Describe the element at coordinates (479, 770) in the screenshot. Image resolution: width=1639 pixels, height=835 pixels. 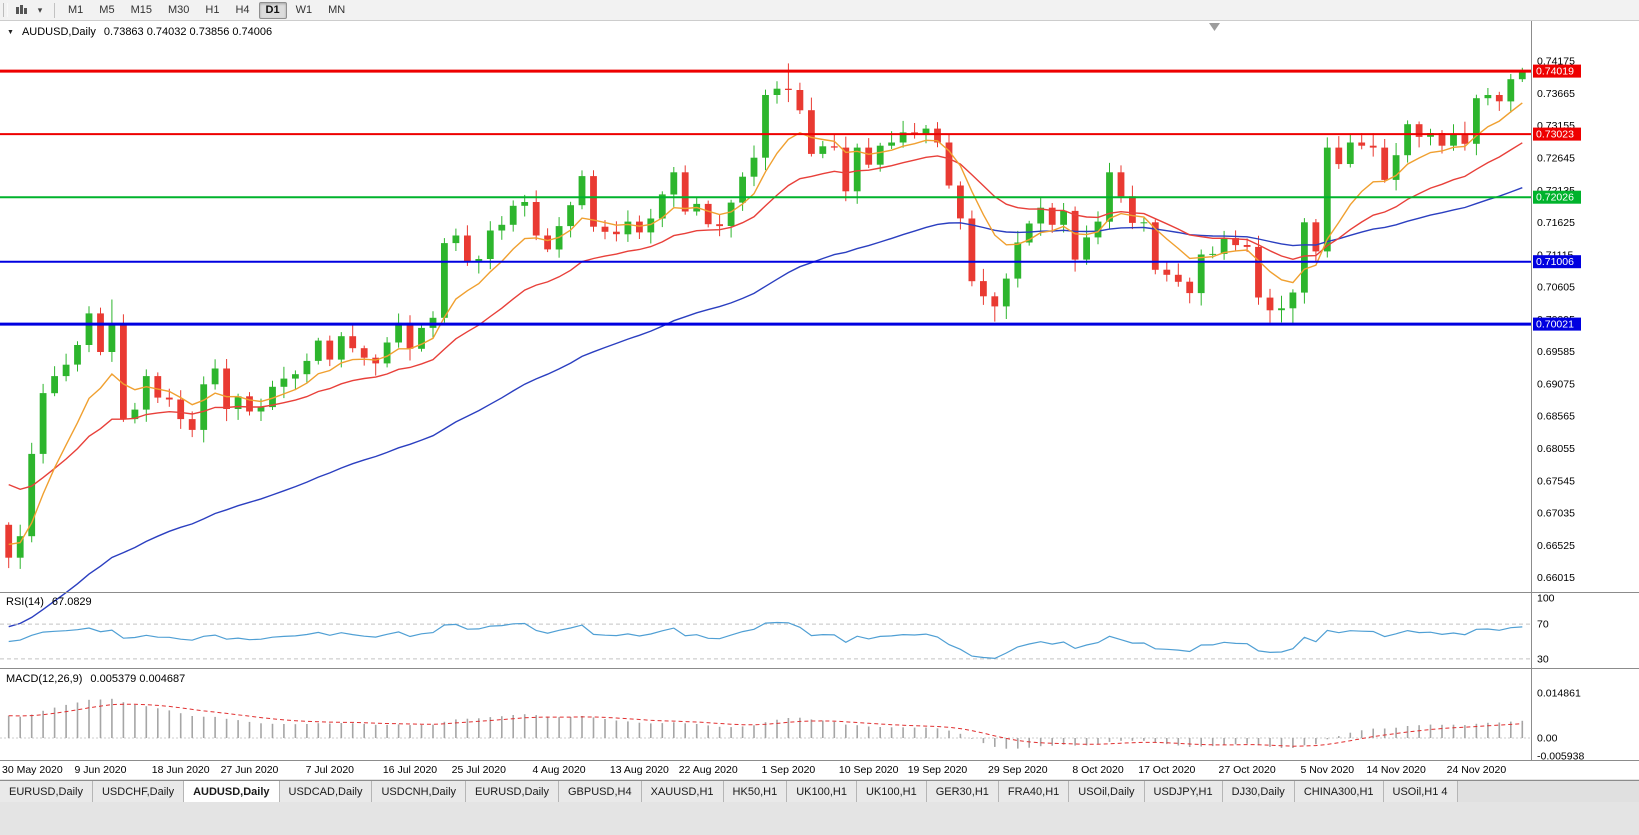
I see `date-label: 25 Jul 2020` at that location.